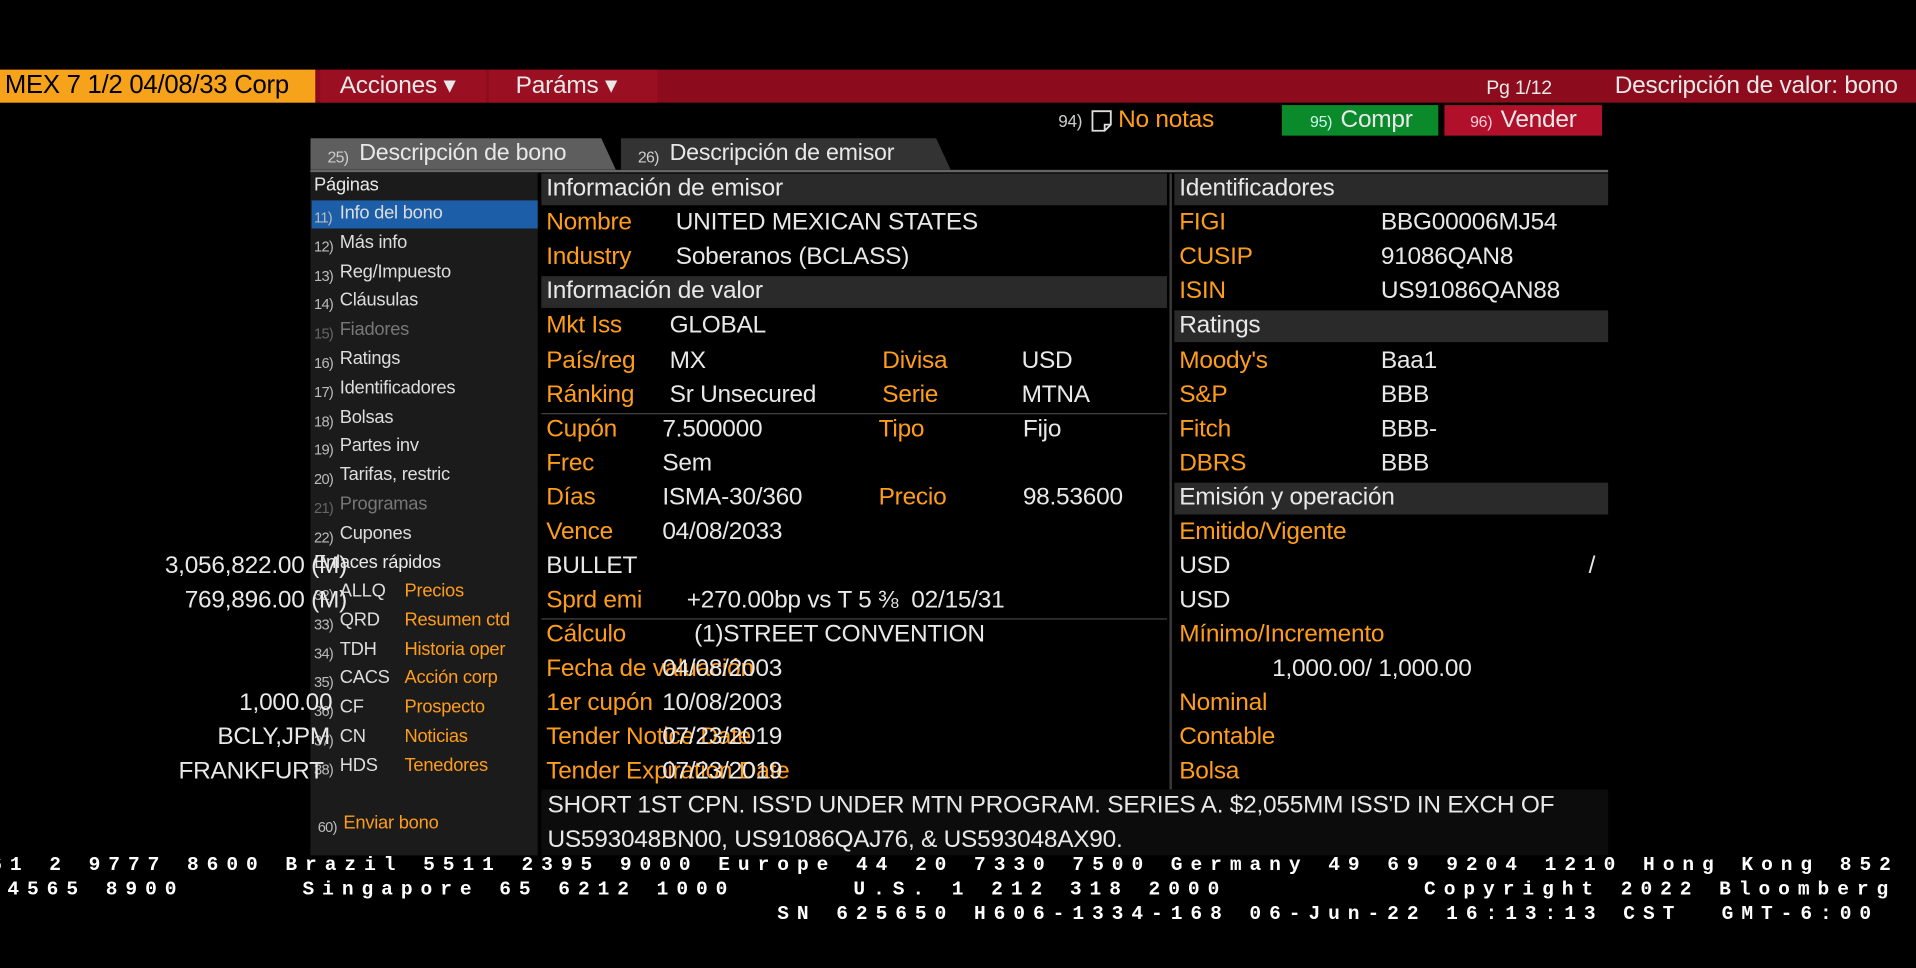 This screenshot has height=968, width=1916. Describe the element at coordinates (1047, 360) in the screenshot. I see `field-value: USD` at that location.